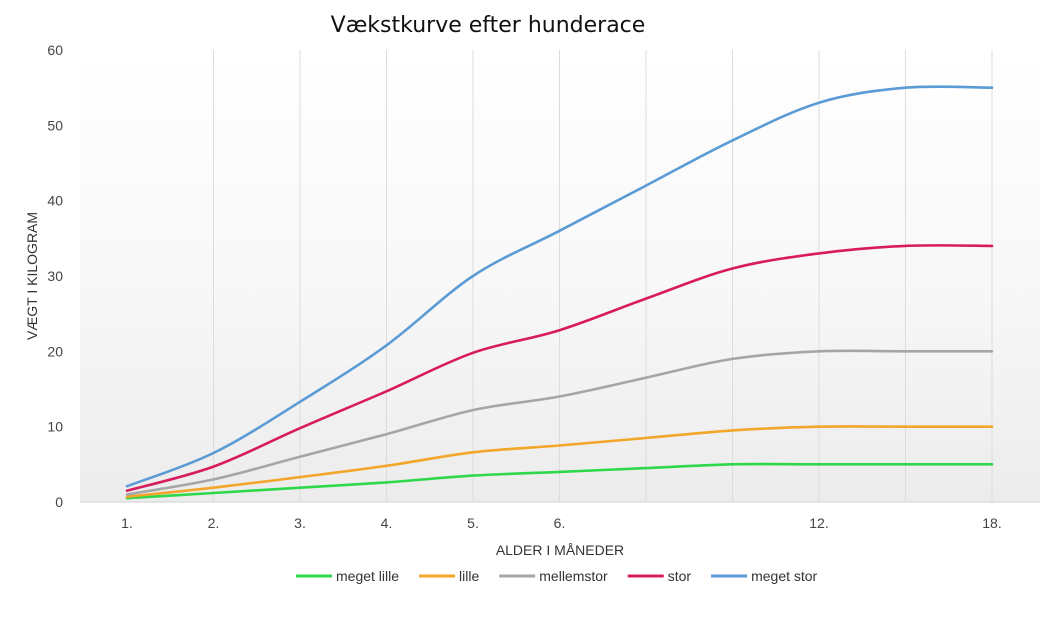  I want to click on y-axis-label: VÆGT I KILOGRAM, so click(32, 276).